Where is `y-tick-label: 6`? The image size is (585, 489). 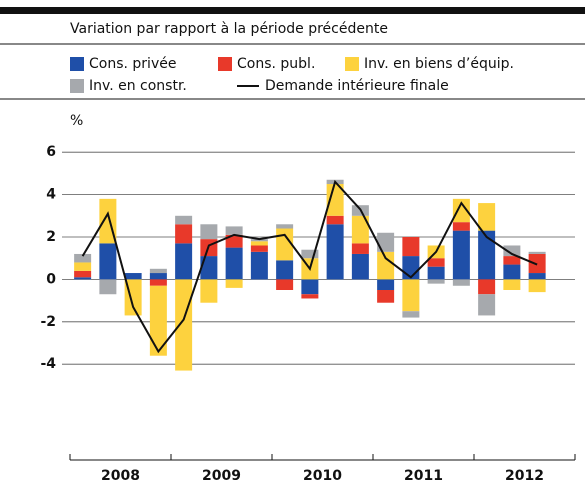 y-tick-label: 6 is located at coordinates (51, 152).